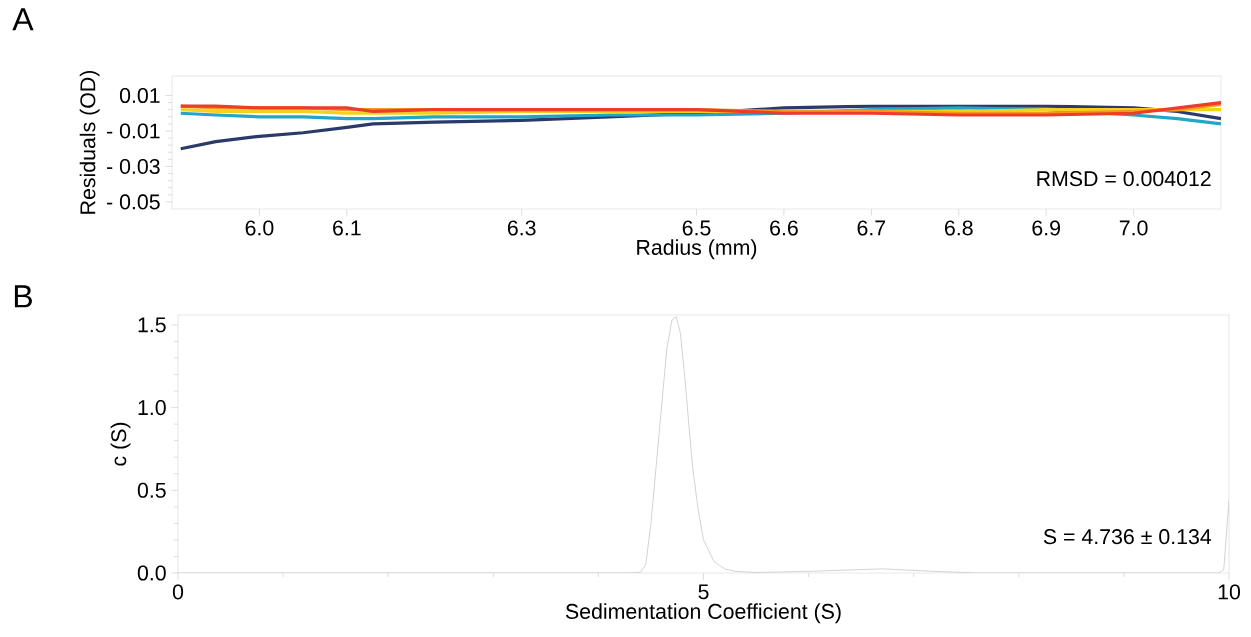  Describe the element at coordinates (151, 573) in the screenshot. I see `y-tick-label: 0.0` at that location.